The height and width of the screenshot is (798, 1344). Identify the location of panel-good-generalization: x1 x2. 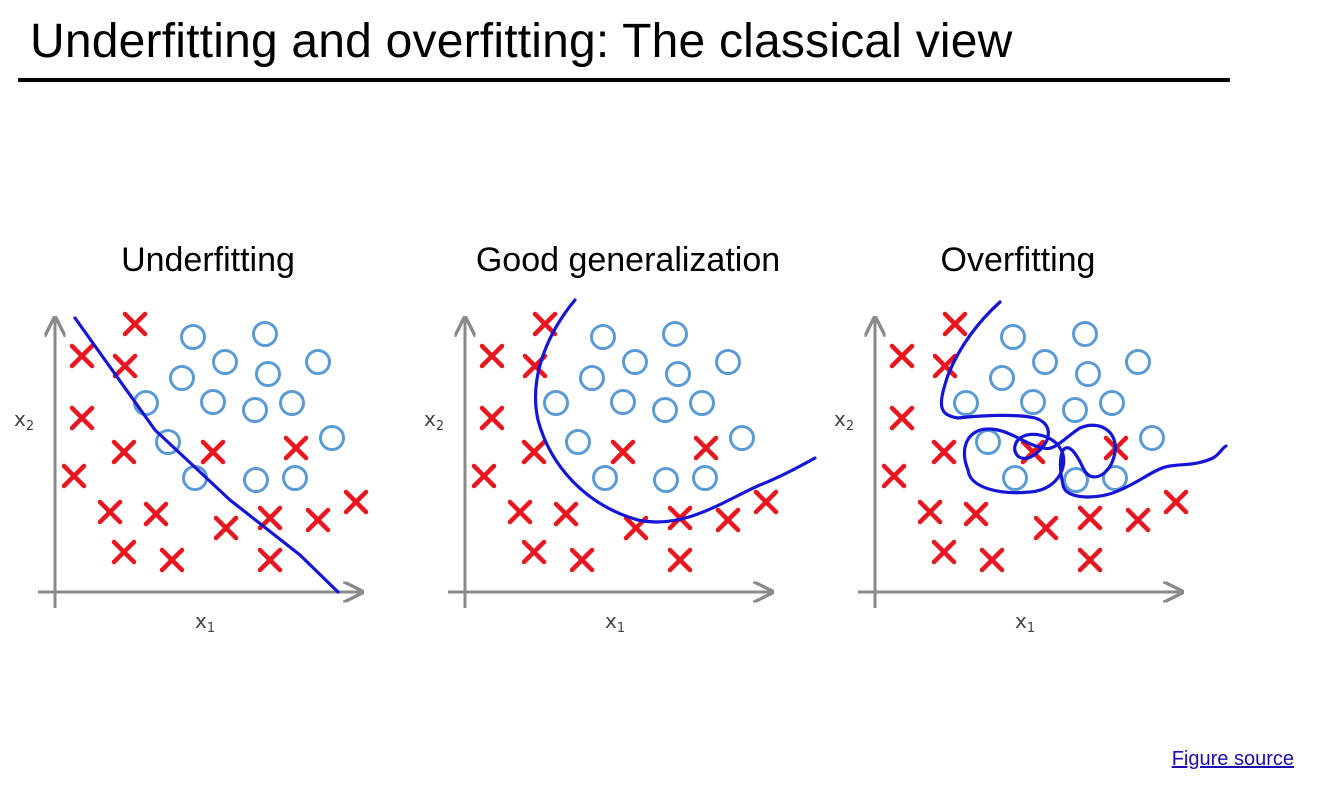
(620, 467).